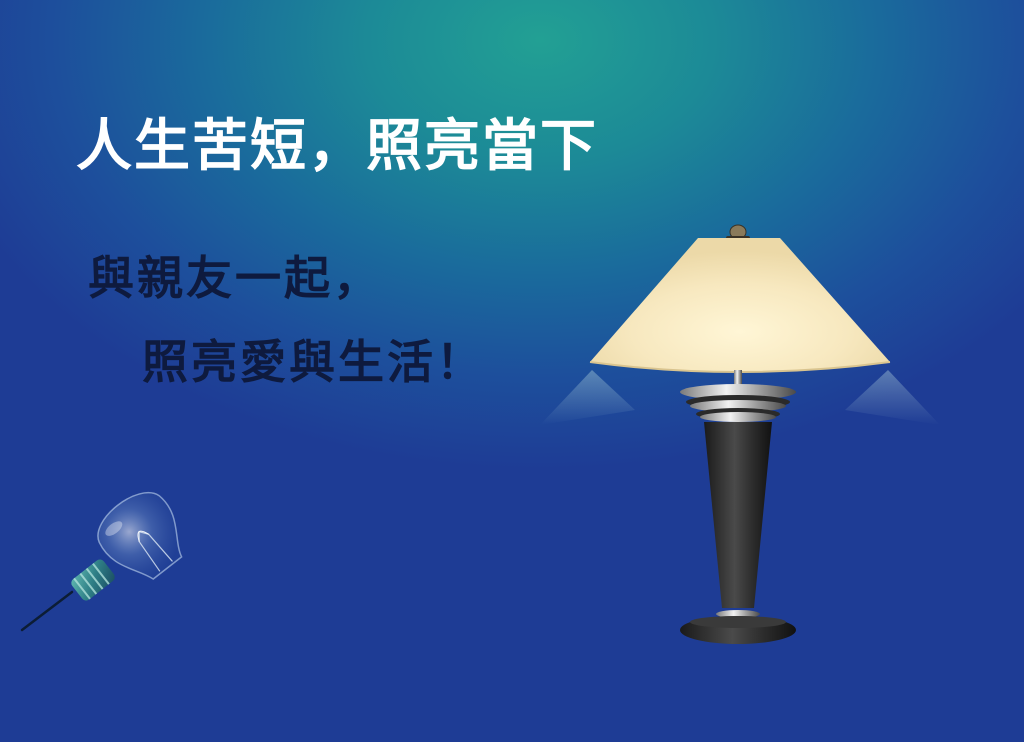  I want to click on slide-headline: 人生苦短，照亮當下, so click(337, 146).